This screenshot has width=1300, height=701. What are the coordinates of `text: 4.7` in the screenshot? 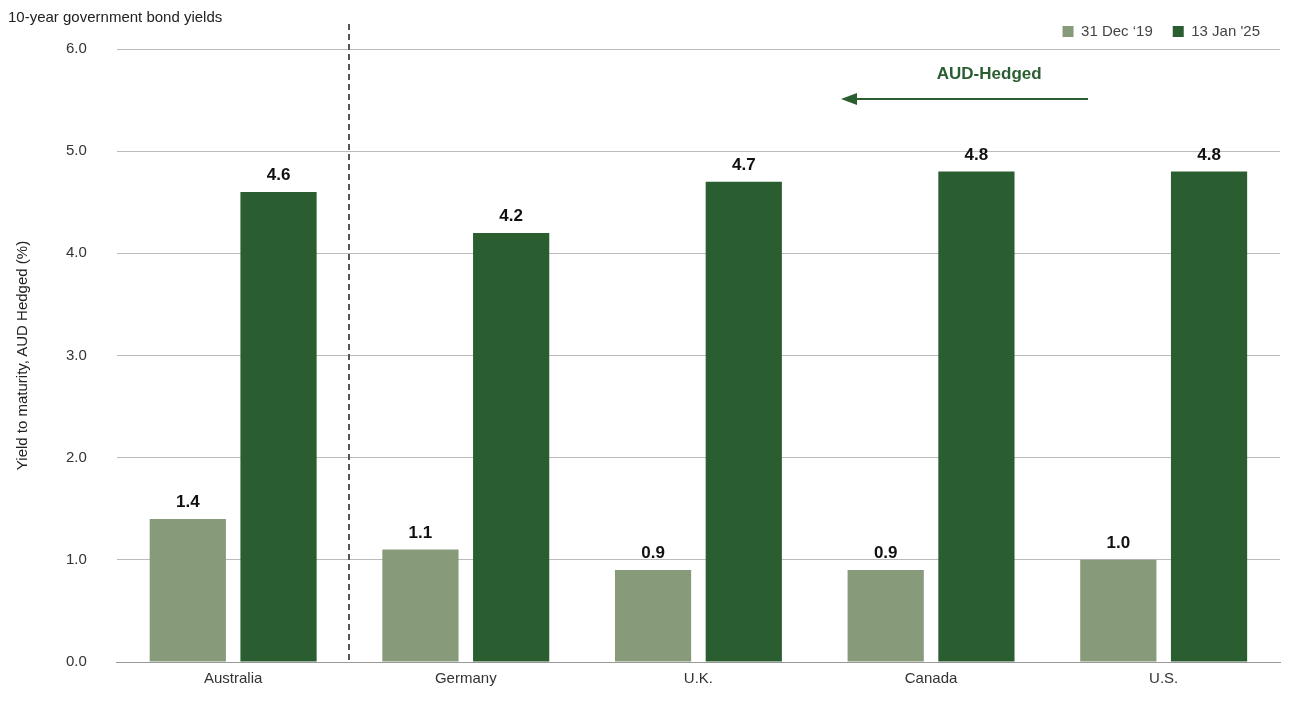 It's located at (743, 164).